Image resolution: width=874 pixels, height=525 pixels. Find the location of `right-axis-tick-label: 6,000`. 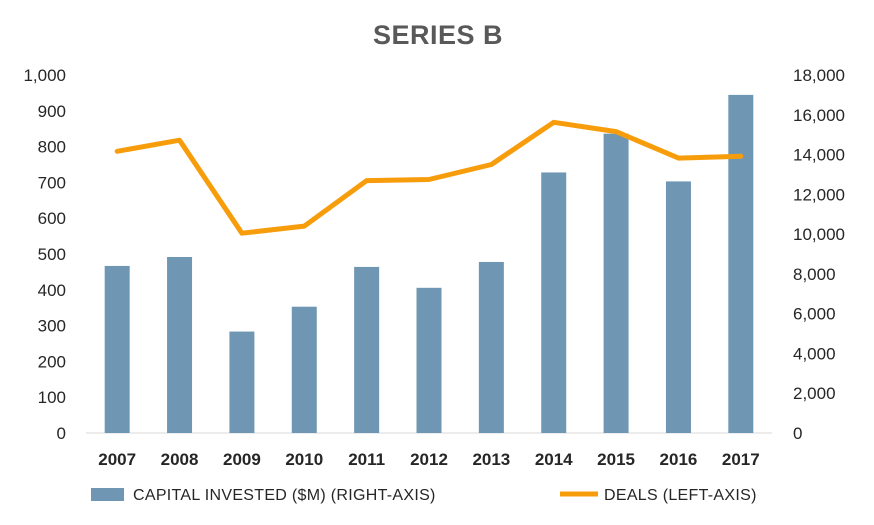

right-axis-tick-label: 6,000 is located at coordinates (814, 314).